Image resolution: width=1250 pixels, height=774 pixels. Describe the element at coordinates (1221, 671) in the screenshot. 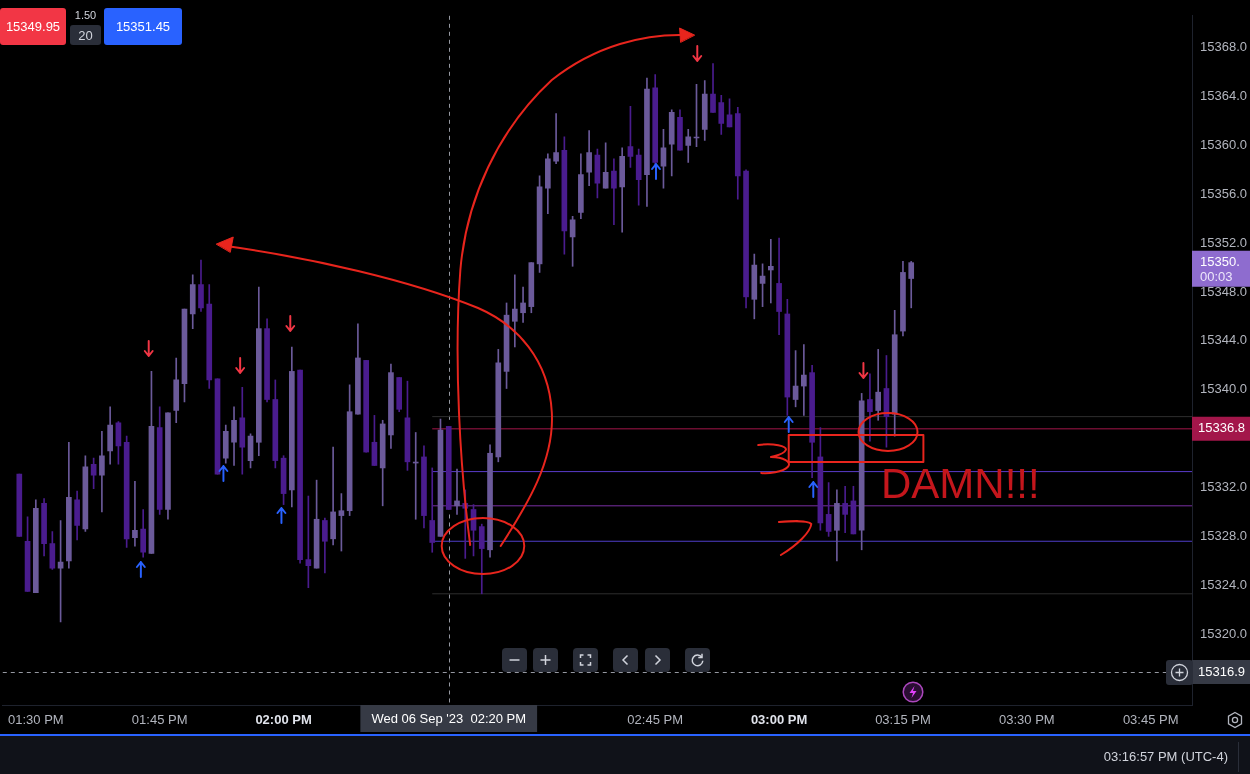

I see `ref-line-label: 15316.9` at that location.